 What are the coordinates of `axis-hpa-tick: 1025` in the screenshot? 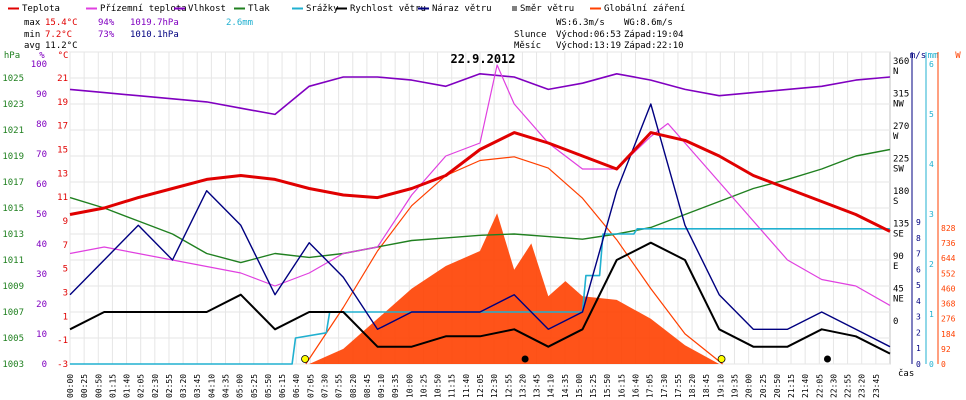 It's located at (13, 79).